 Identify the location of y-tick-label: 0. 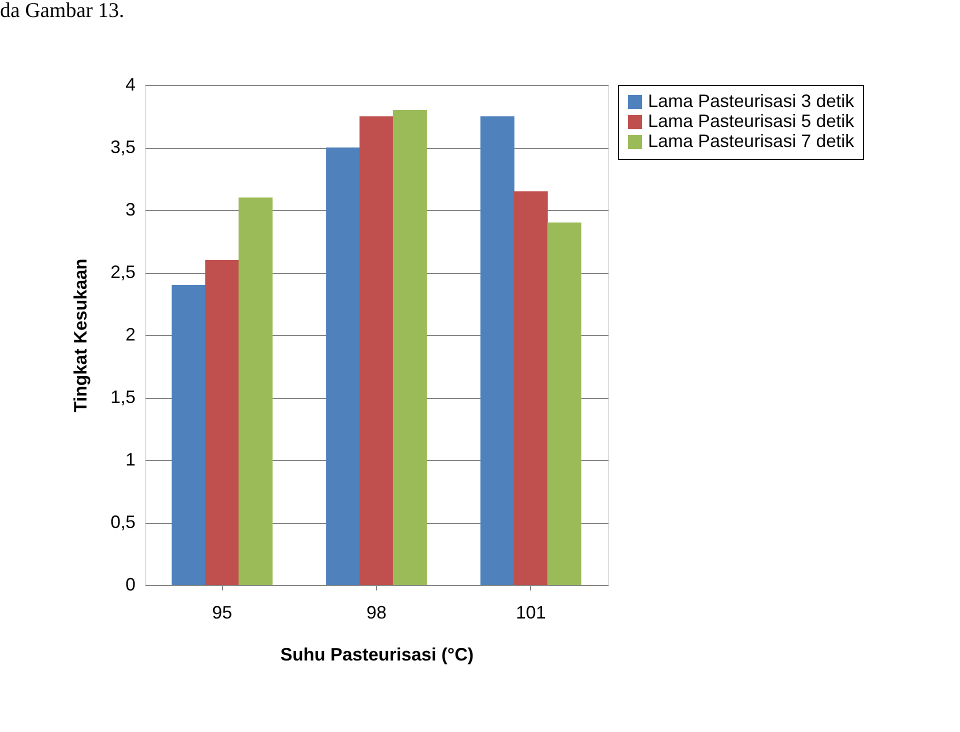
(130, 584).